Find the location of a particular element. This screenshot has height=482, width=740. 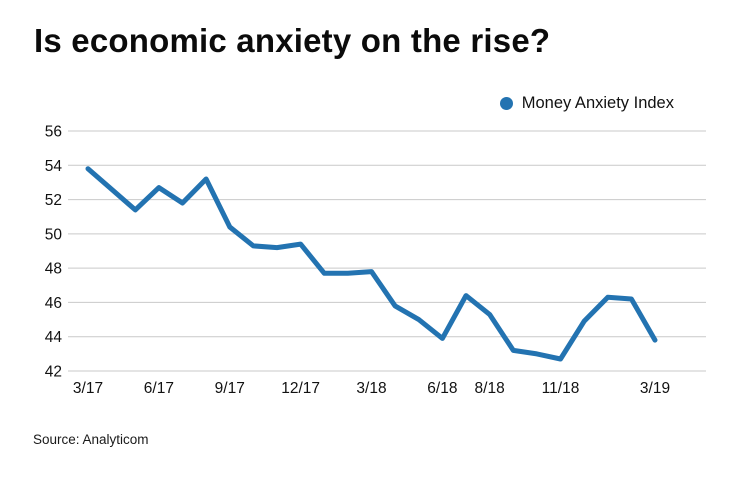

x-tick-label: 3/19 is located at coordinates (655, 388).